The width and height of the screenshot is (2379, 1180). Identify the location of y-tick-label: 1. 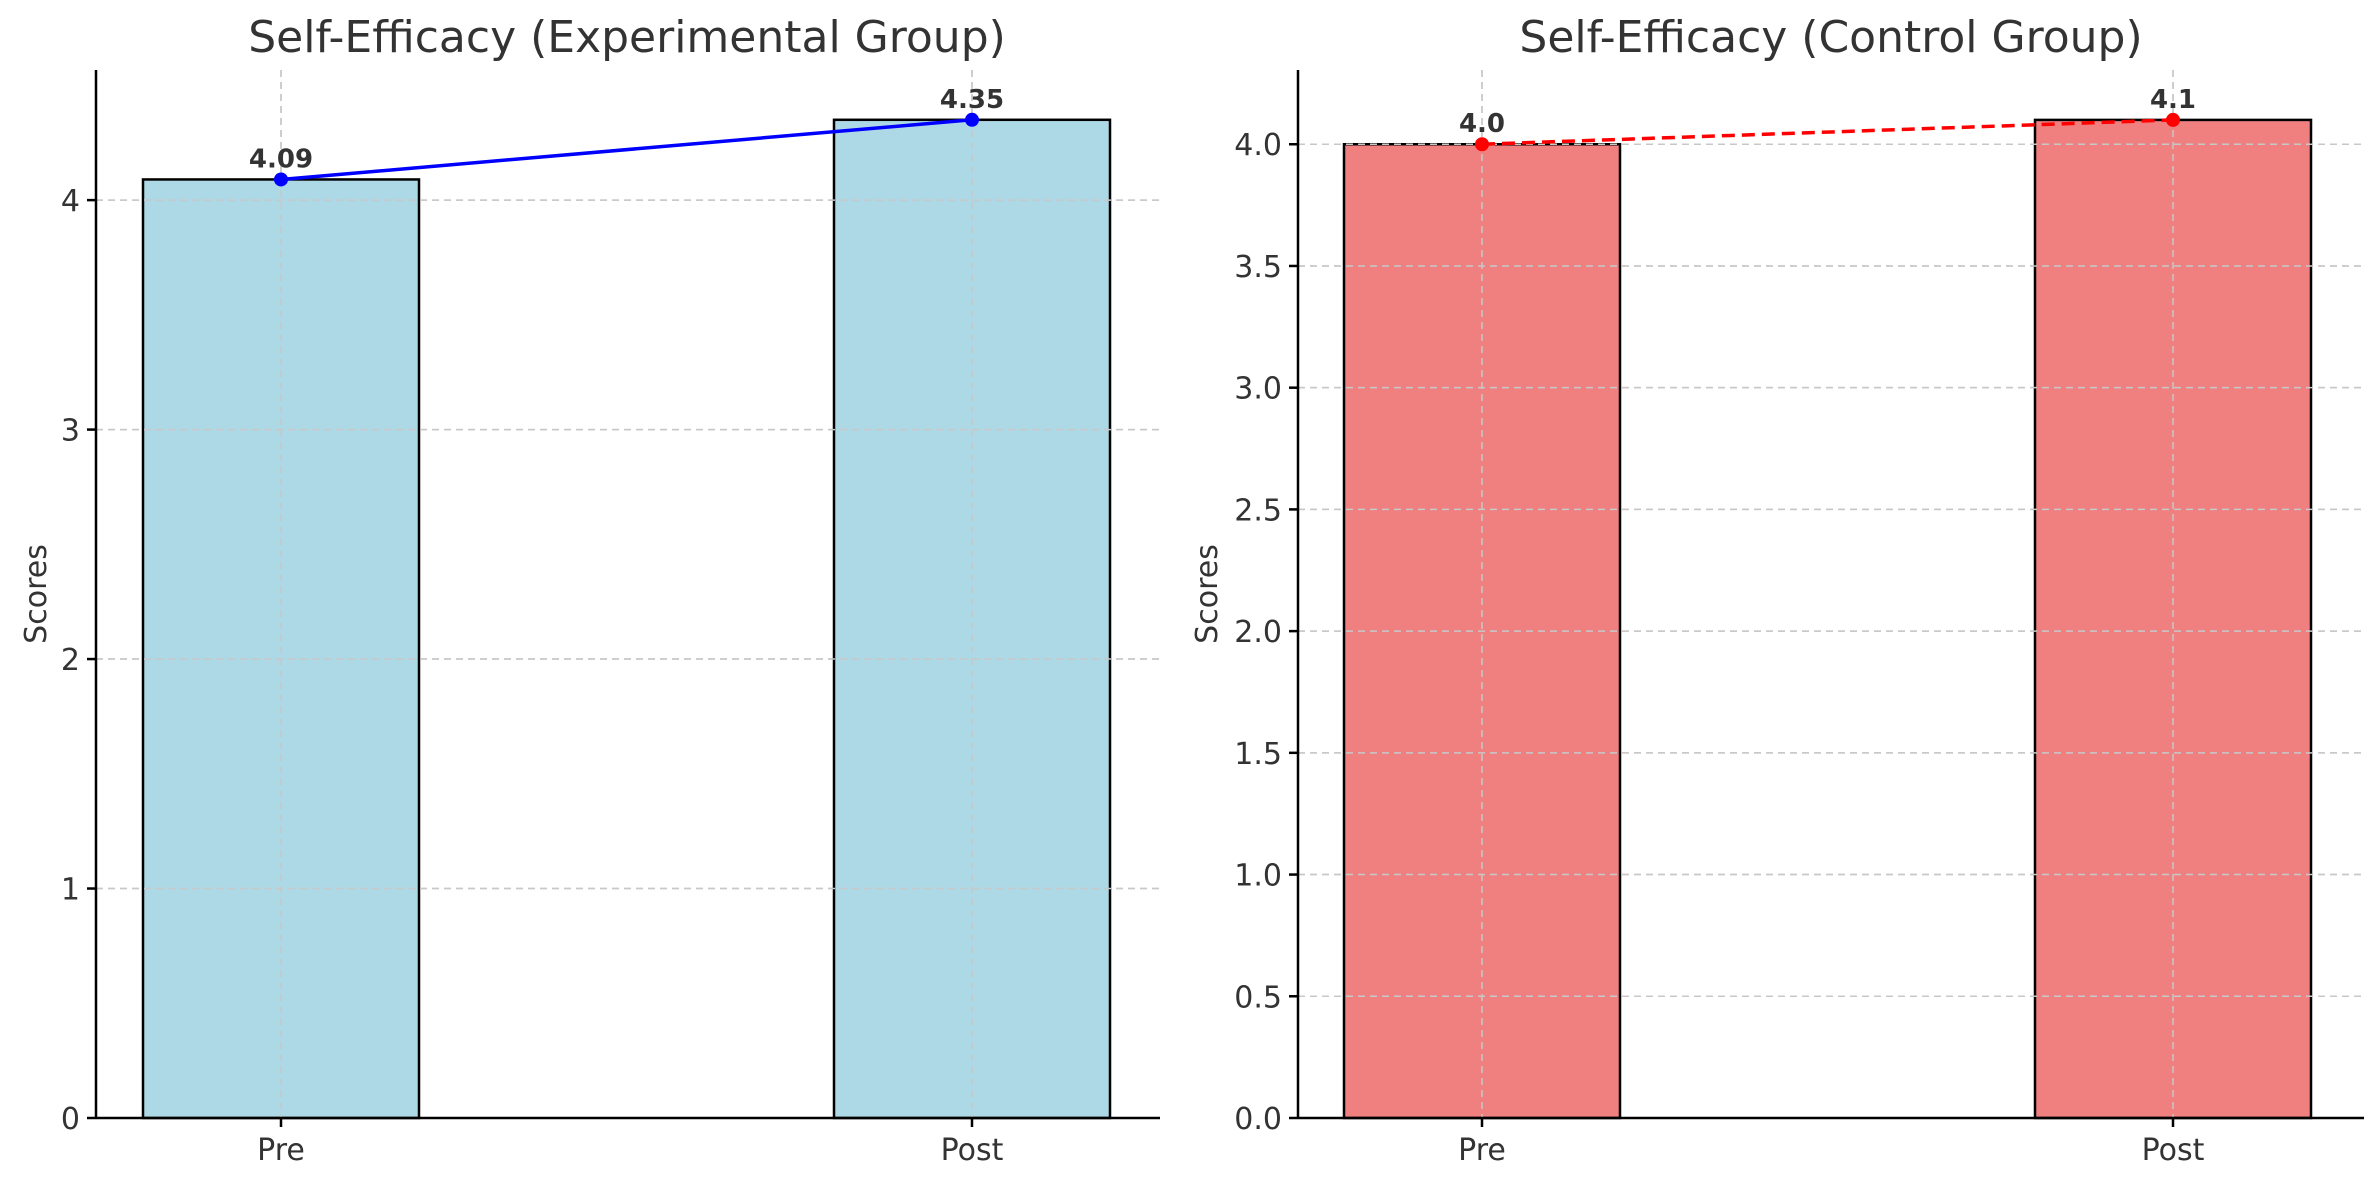
(70, 890).